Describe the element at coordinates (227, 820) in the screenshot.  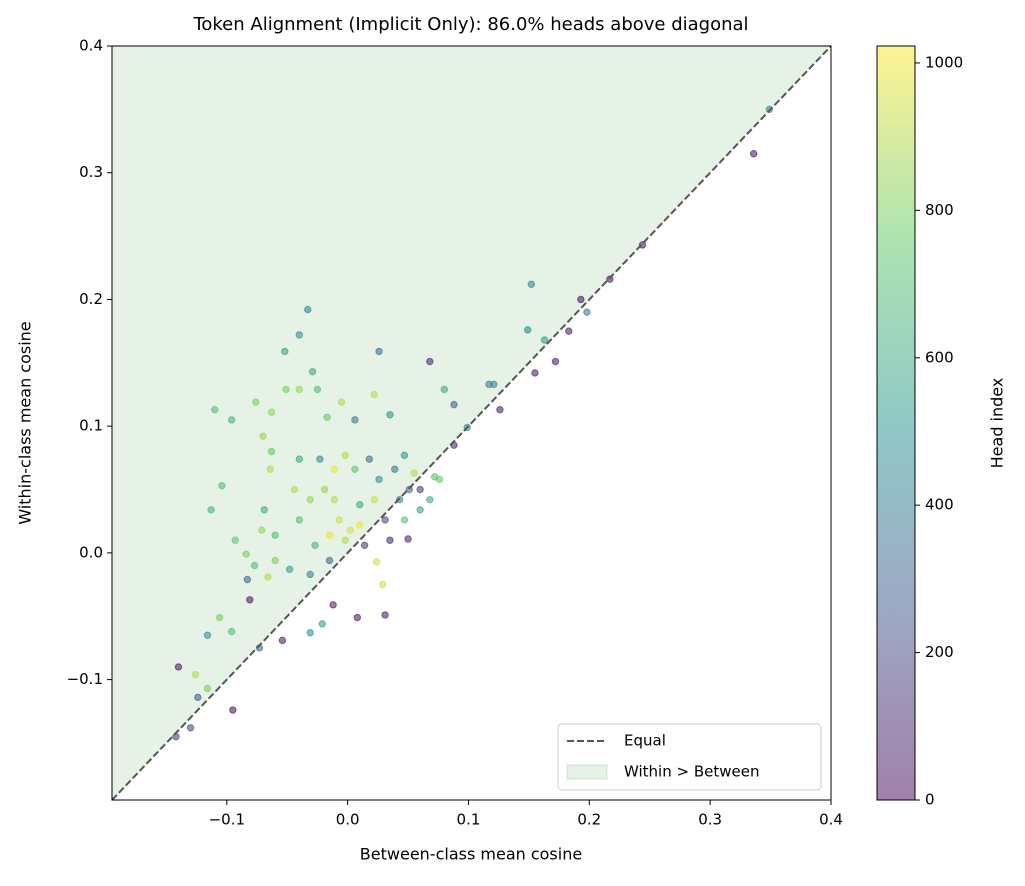
I see `x-tick-label: −0.1` at that location.